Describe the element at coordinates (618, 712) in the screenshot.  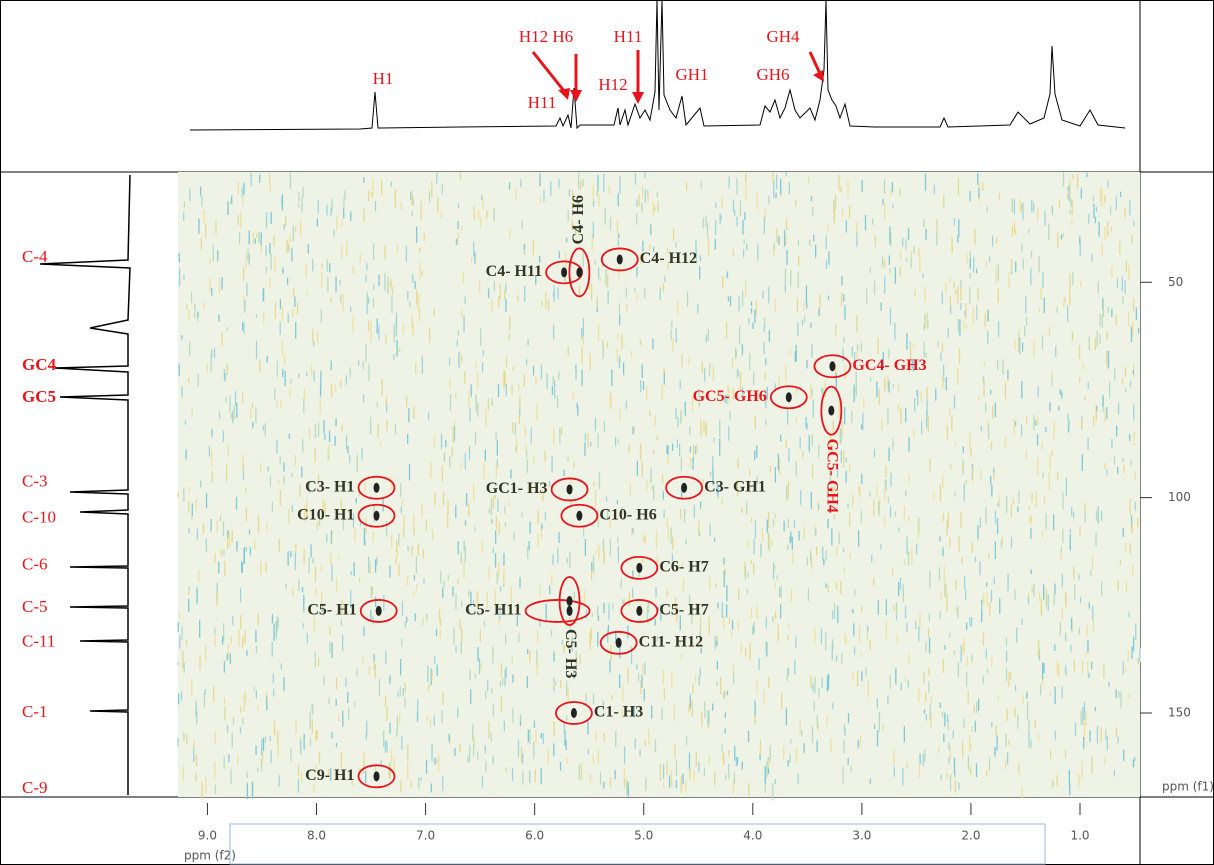
I see `peak-label: C1- H3` at that location.